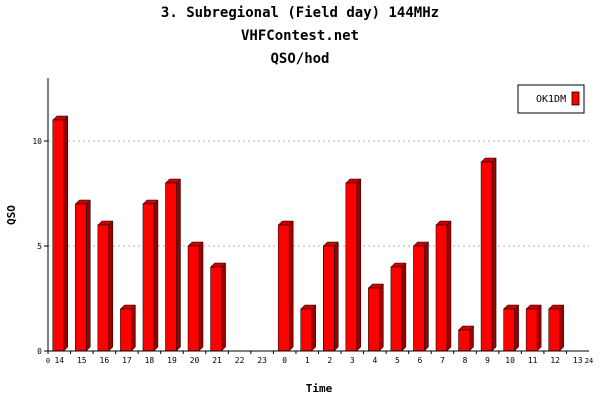 The image size is (600, 400). What do you see at coordinates (533, 360) in the screenshot?
I see `x-tick-label: 11` at bounding box center [533, 360].